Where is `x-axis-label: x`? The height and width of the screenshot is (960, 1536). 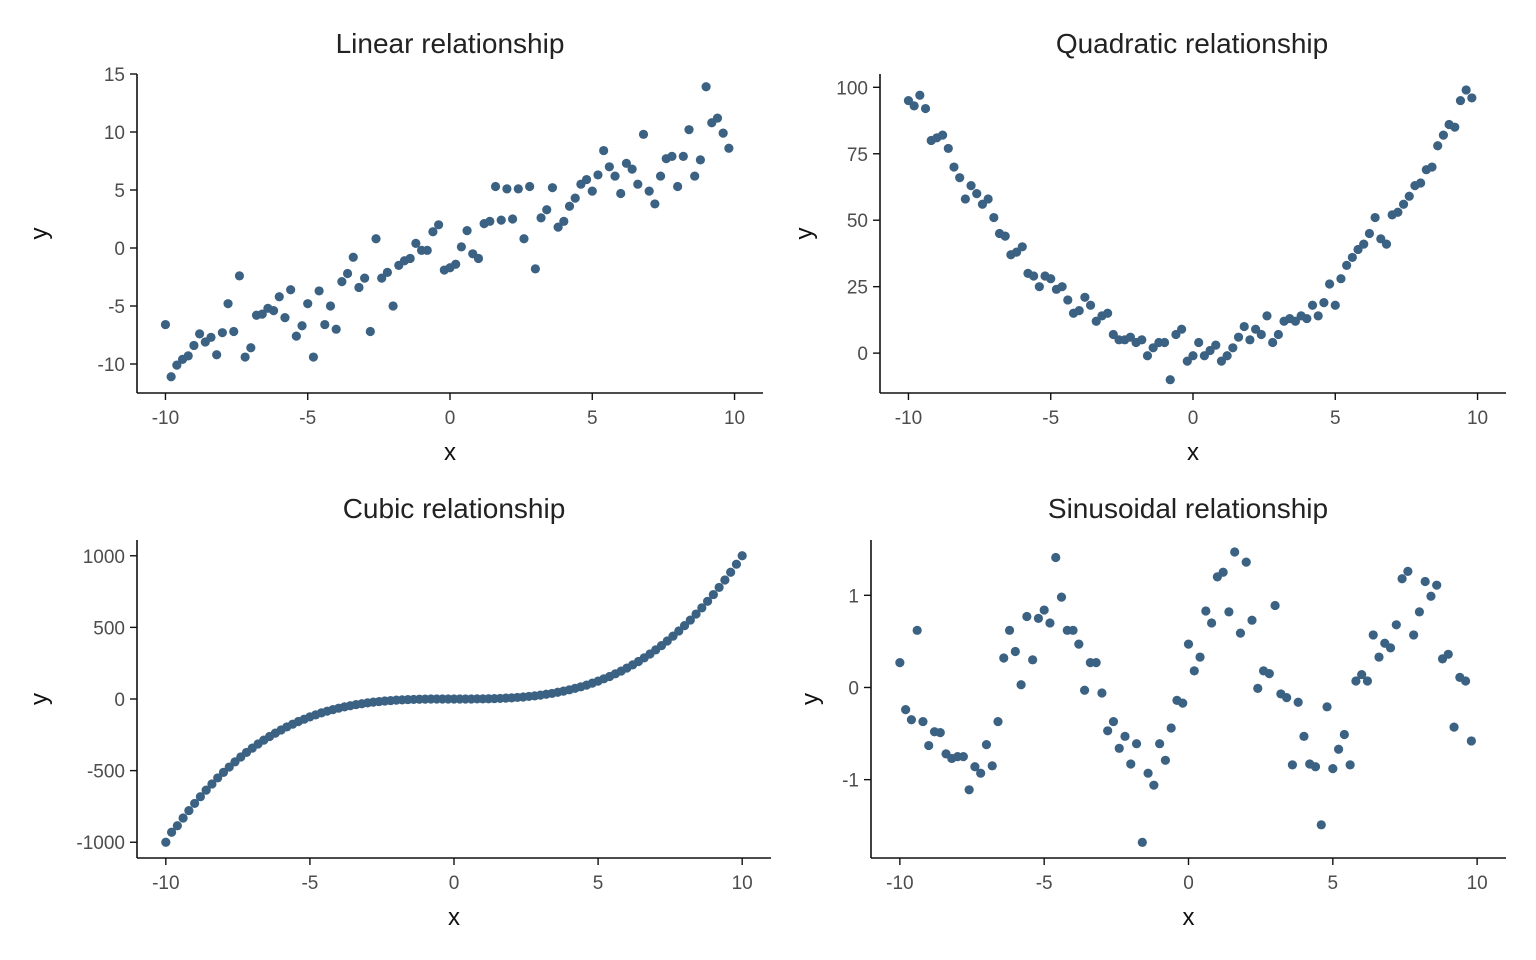 x-axis-label: x is located at coordinates (1189, 917).